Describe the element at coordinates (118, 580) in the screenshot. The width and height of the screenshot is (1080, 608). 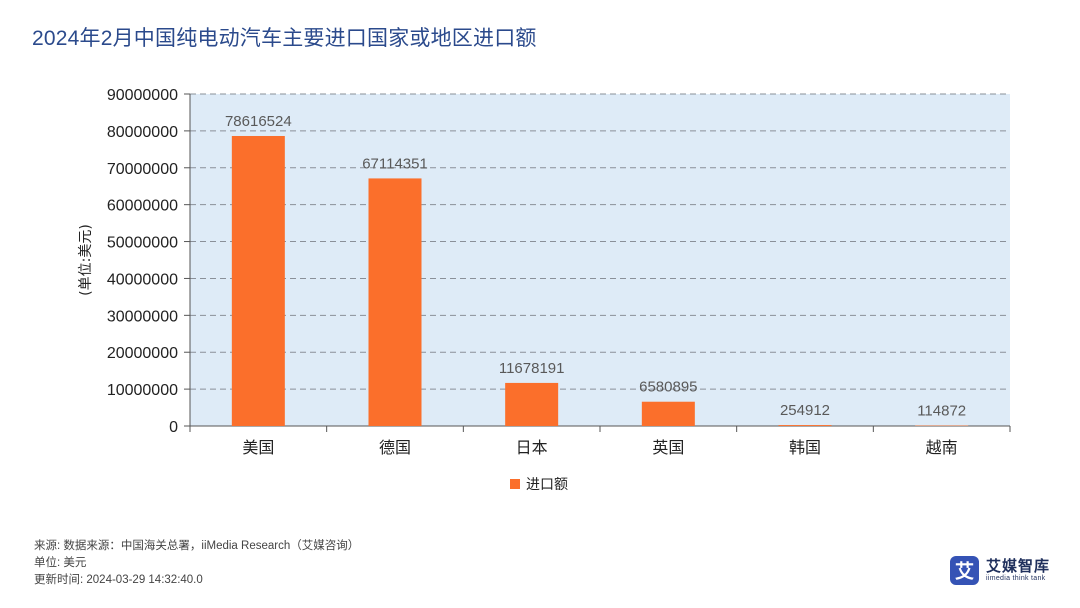
I see `footer-updated: 更新时间: 2024-03-29 14:32:40.0` at that location.